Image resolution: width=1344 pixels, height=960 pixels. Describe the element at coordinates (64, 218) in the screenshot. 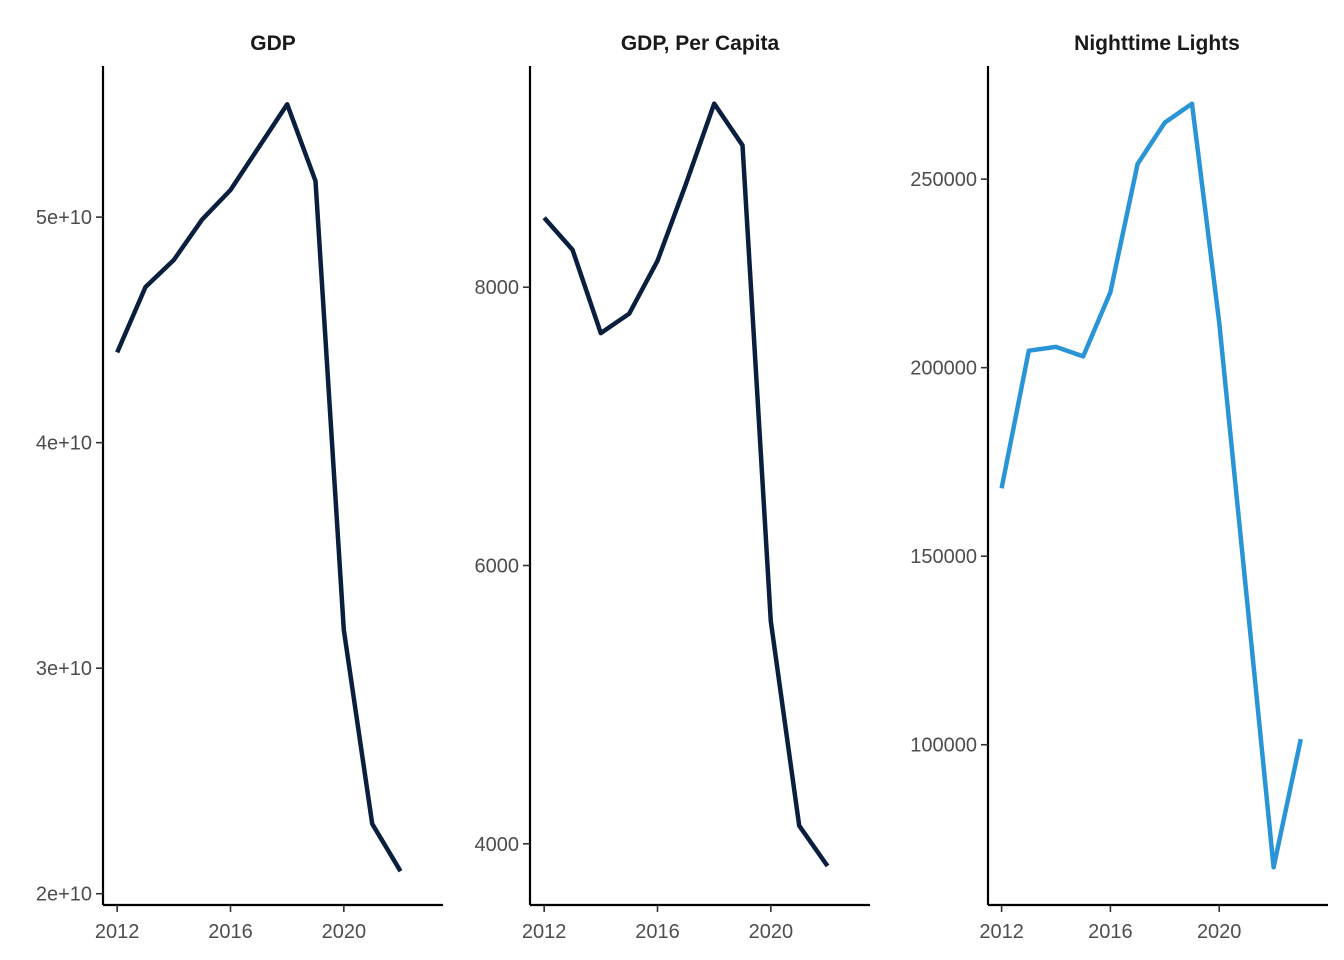

I see `y-tick-label: 5e+10` at that location.